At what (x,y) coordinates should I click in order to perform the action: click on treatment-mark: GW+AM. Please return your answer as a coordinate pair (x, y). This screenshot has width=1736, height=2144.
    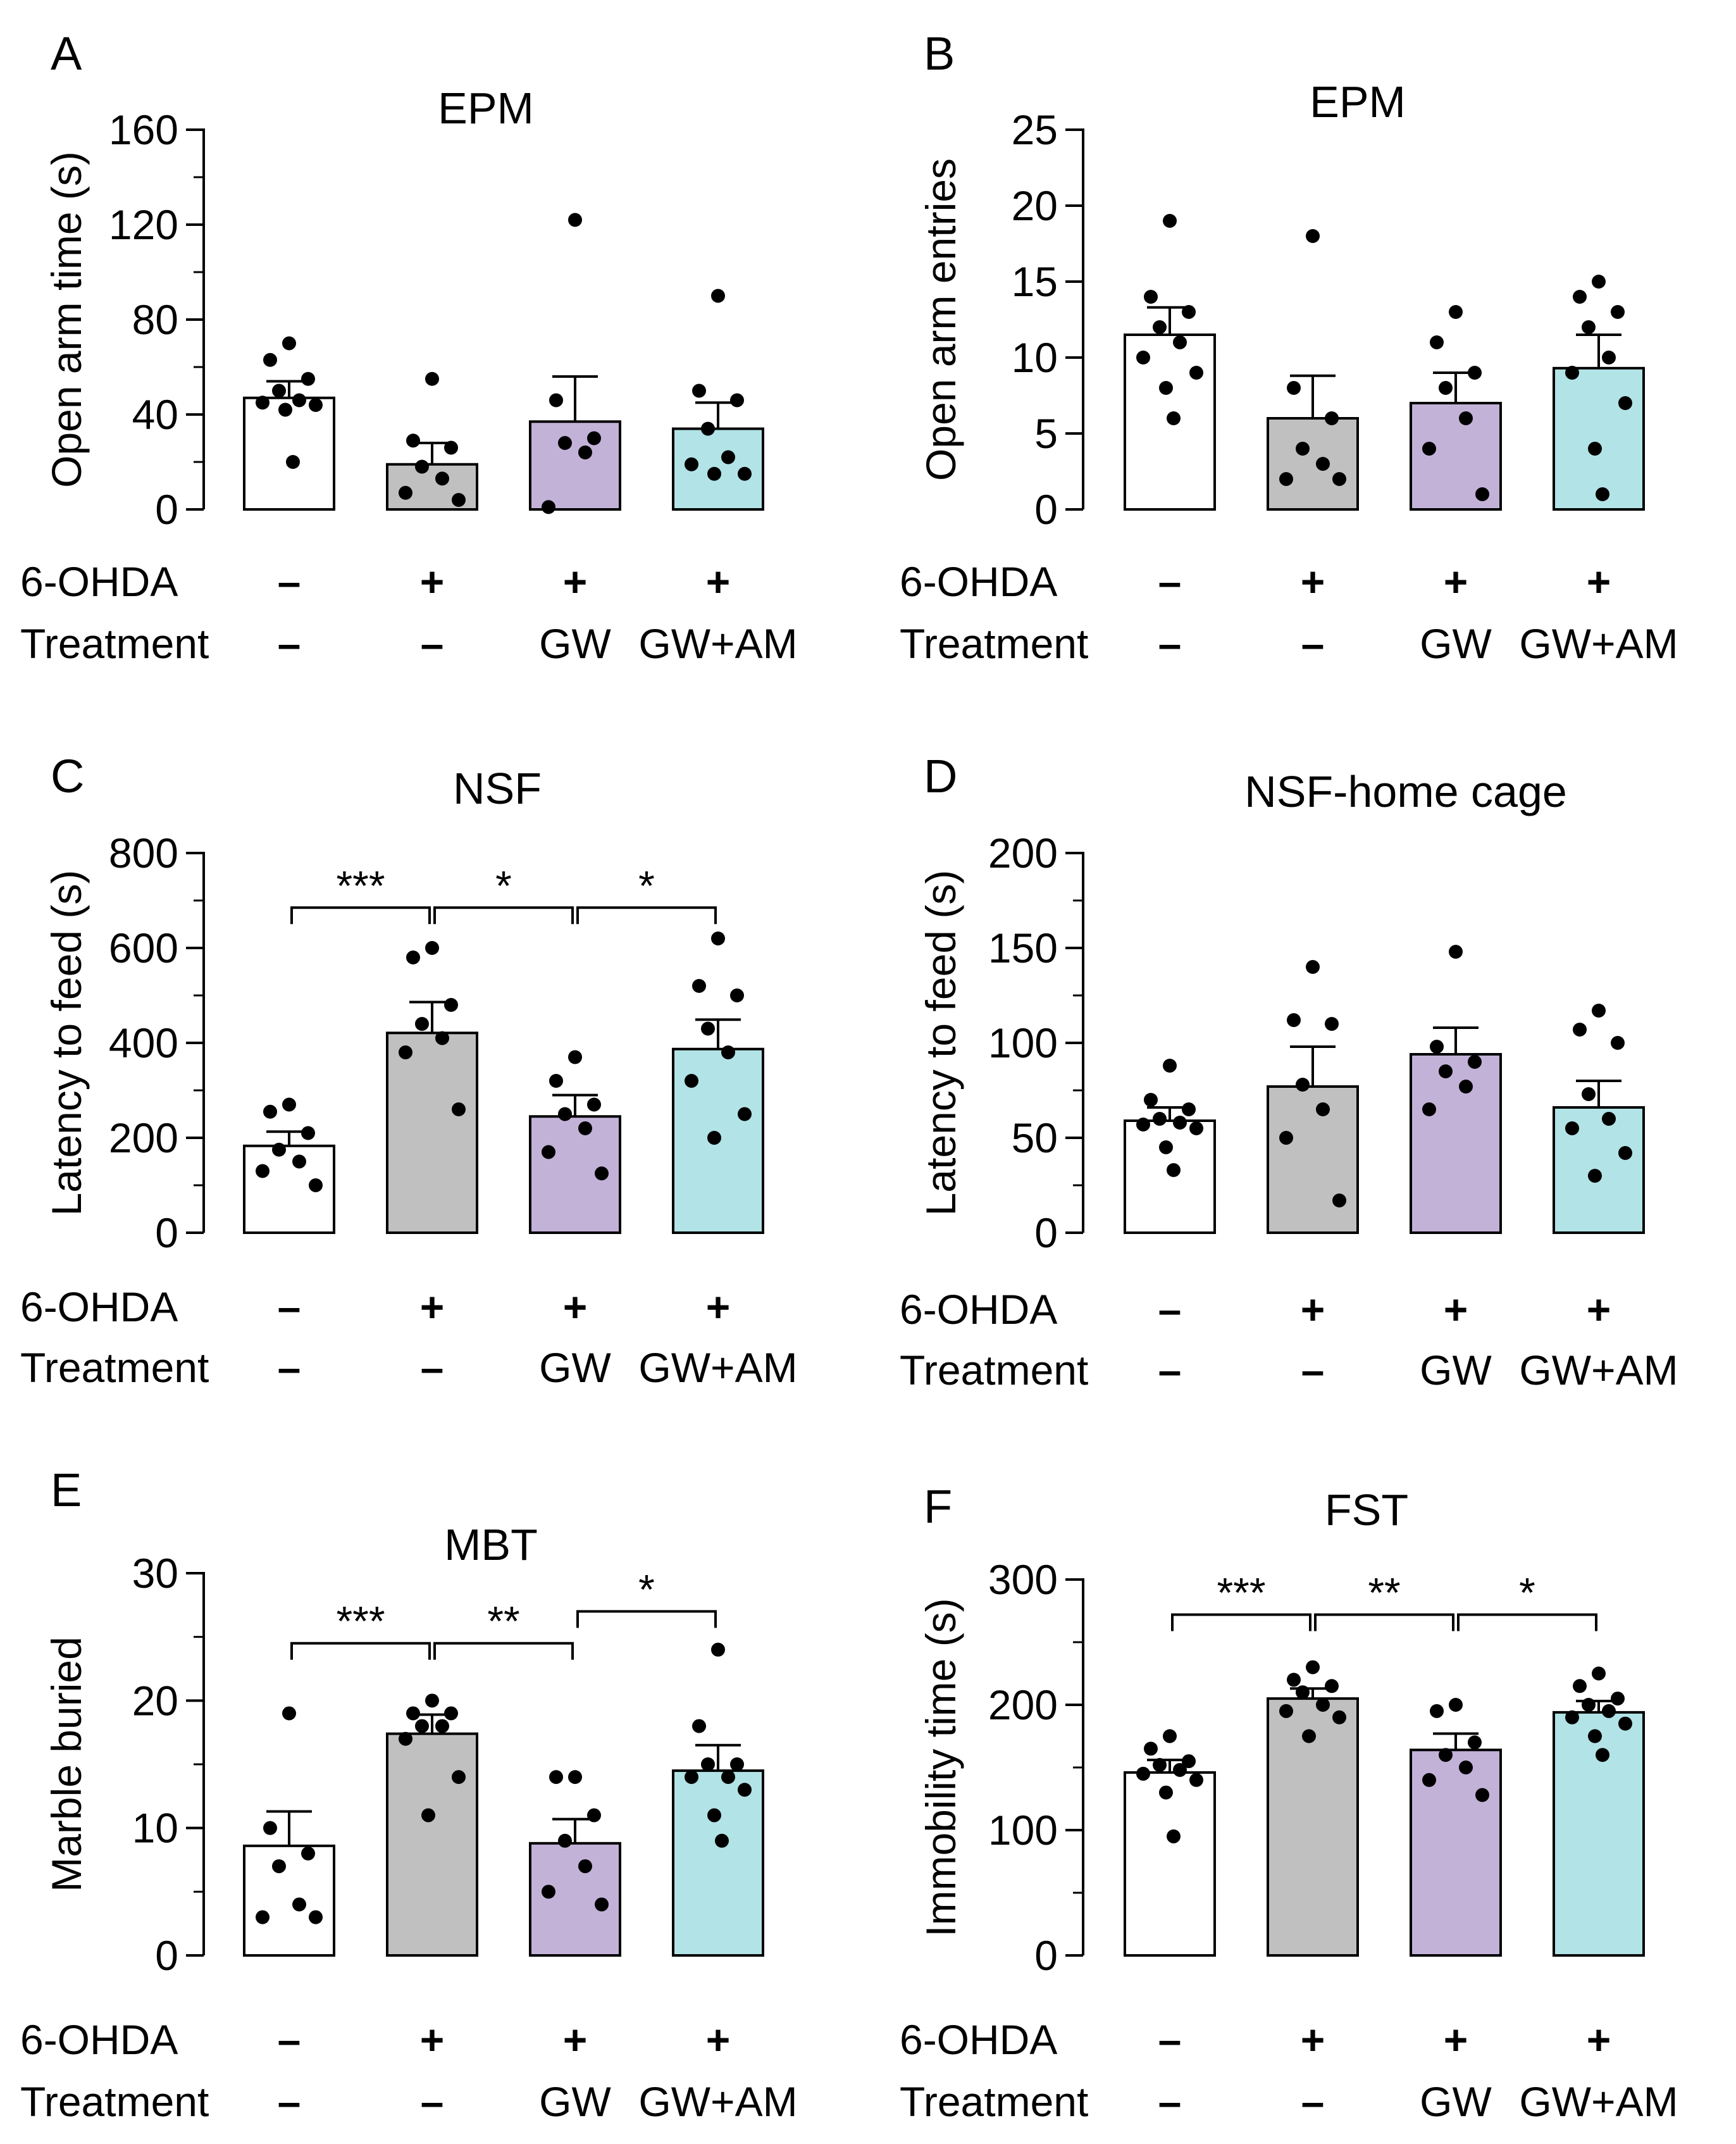
    Looking at the image, I should click on (717, 643).